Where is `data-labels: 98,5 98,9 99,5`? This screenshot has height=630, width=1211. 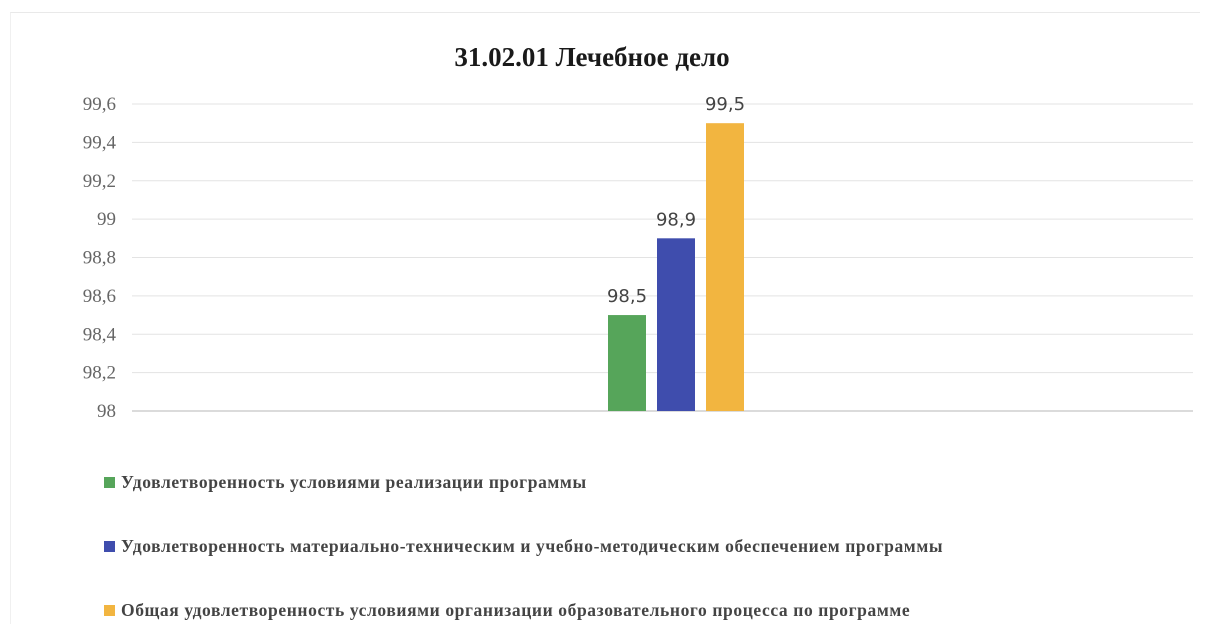 data-labels: 98,5 98,9 99,5 is located at coordinates (676, 200).